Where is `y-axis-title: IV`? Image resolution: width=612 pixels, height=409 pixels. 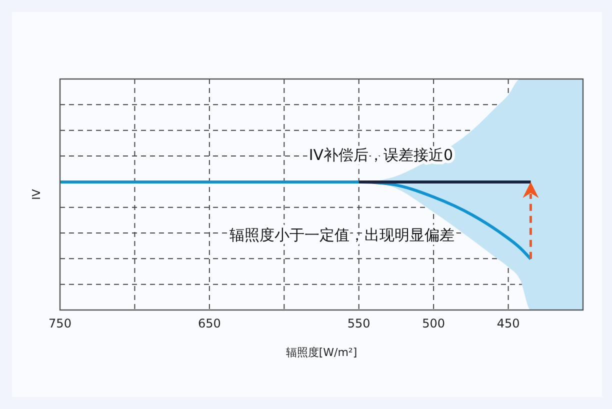 y-axis-title: IV is located at coordinates (36, 194).